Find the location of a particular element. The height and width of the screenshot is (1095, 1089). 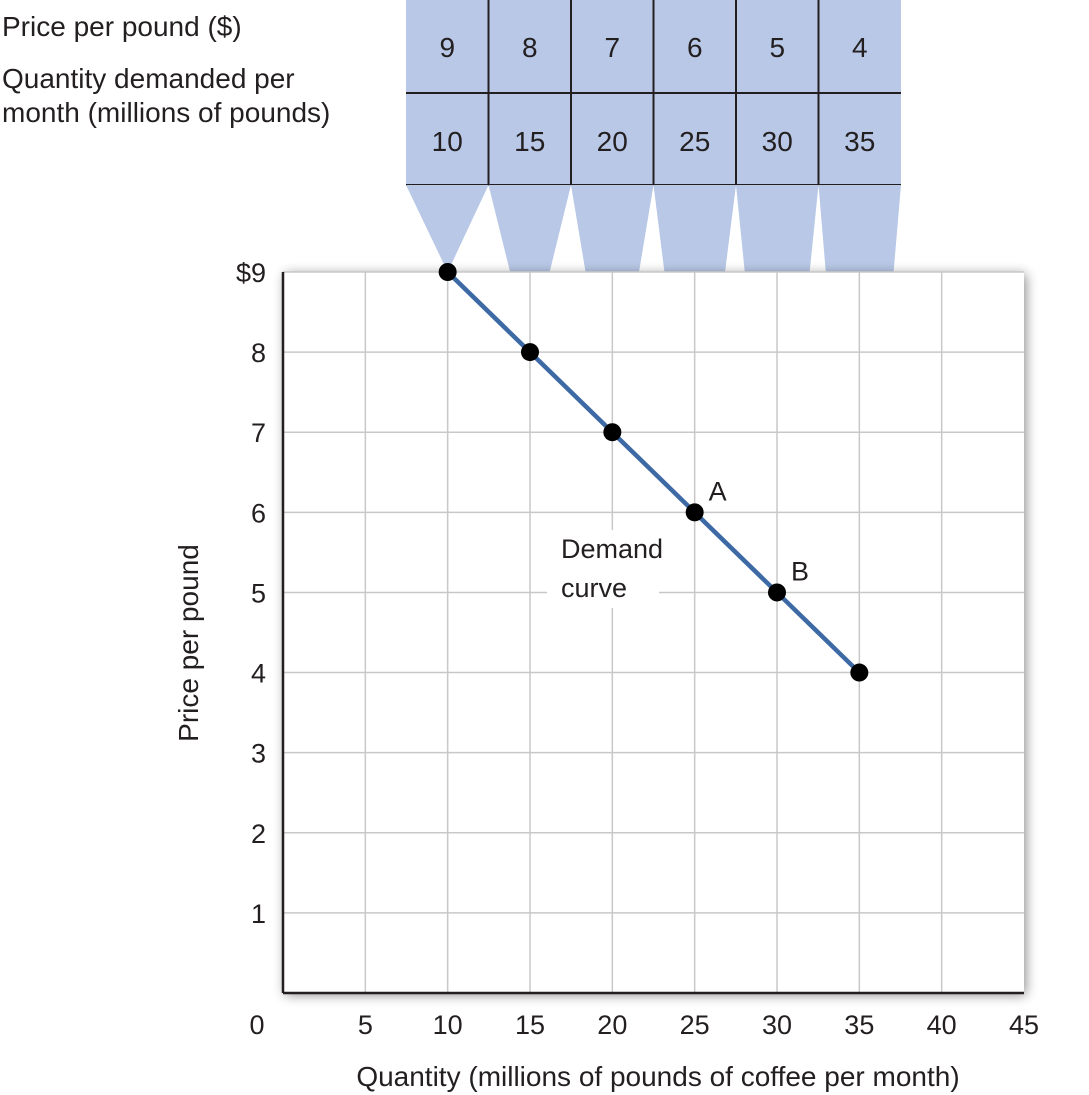

x-tick-label: 20 is located at coordinates (612, 1025).